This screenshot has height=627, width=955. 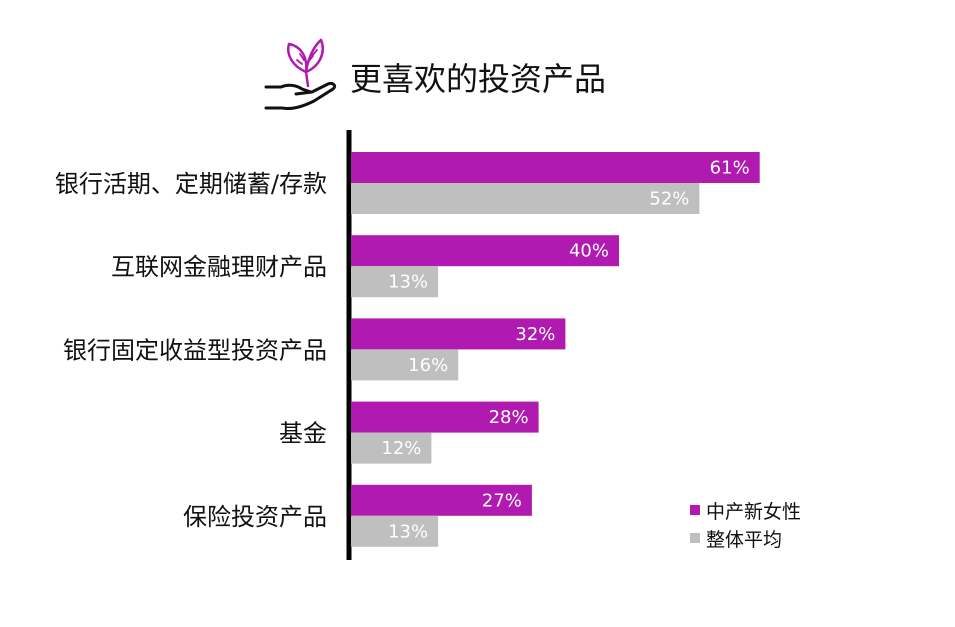 What do you see at coordinates (589, 251) in the screenshot?
I see `data-label-series-1-2: 40%` at bounding box center [589, 251].